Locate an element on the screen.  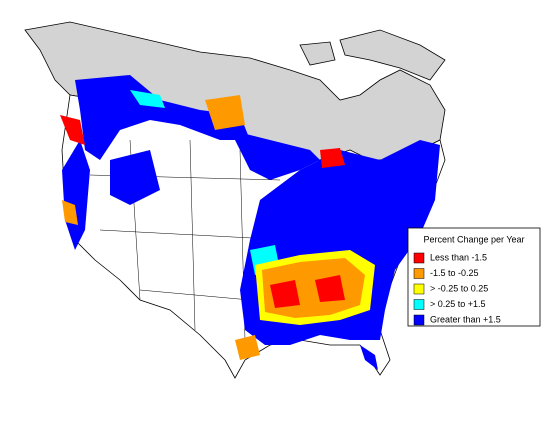
legend-label: Less than -1.5 is located at coordinates (458, 257).